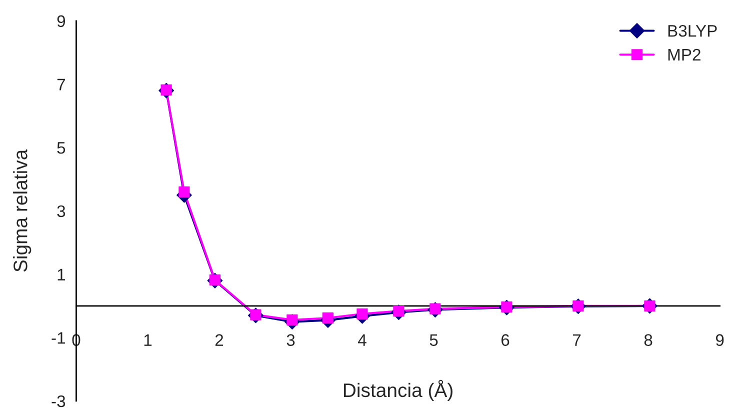 This screenshot has width=733, height=410. I want to click on x-tick-label: 6, so click(505, 340).